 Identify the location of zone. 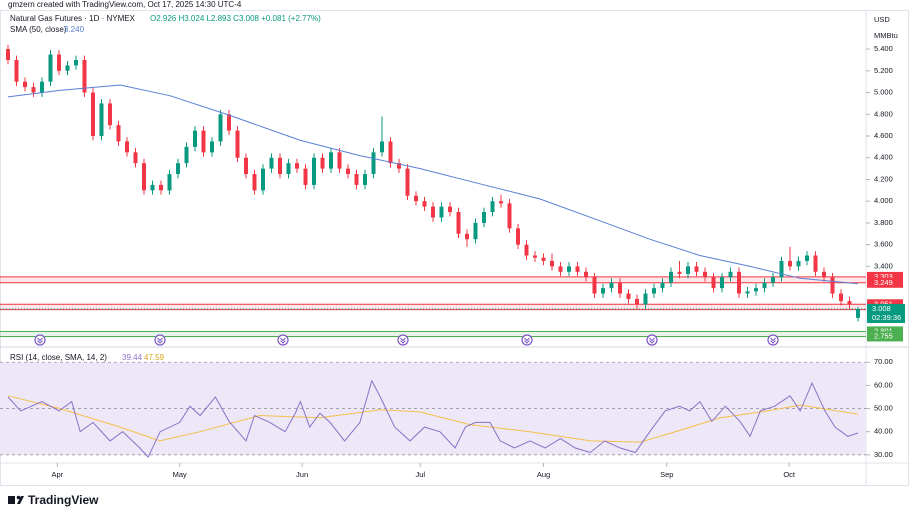
(433, 307).